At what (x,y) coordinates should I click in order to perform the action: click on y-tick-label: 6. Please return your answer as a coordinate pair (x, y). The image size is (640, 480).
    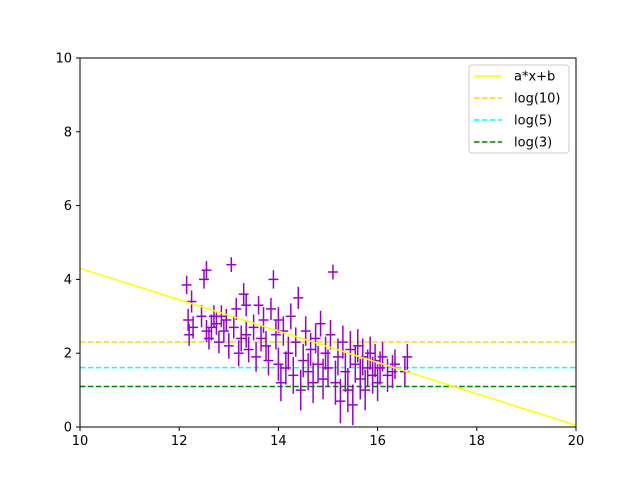
    Looking at the image, I should click on (68, 206).